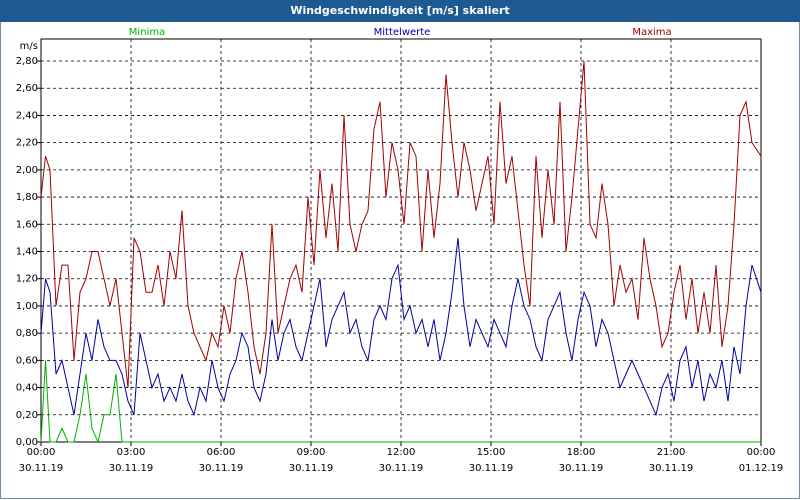  What do you see at coordinates (27, 252) in the screenshot?
I see `y-tick-label: 1,40` at bounding box center [27, 252].